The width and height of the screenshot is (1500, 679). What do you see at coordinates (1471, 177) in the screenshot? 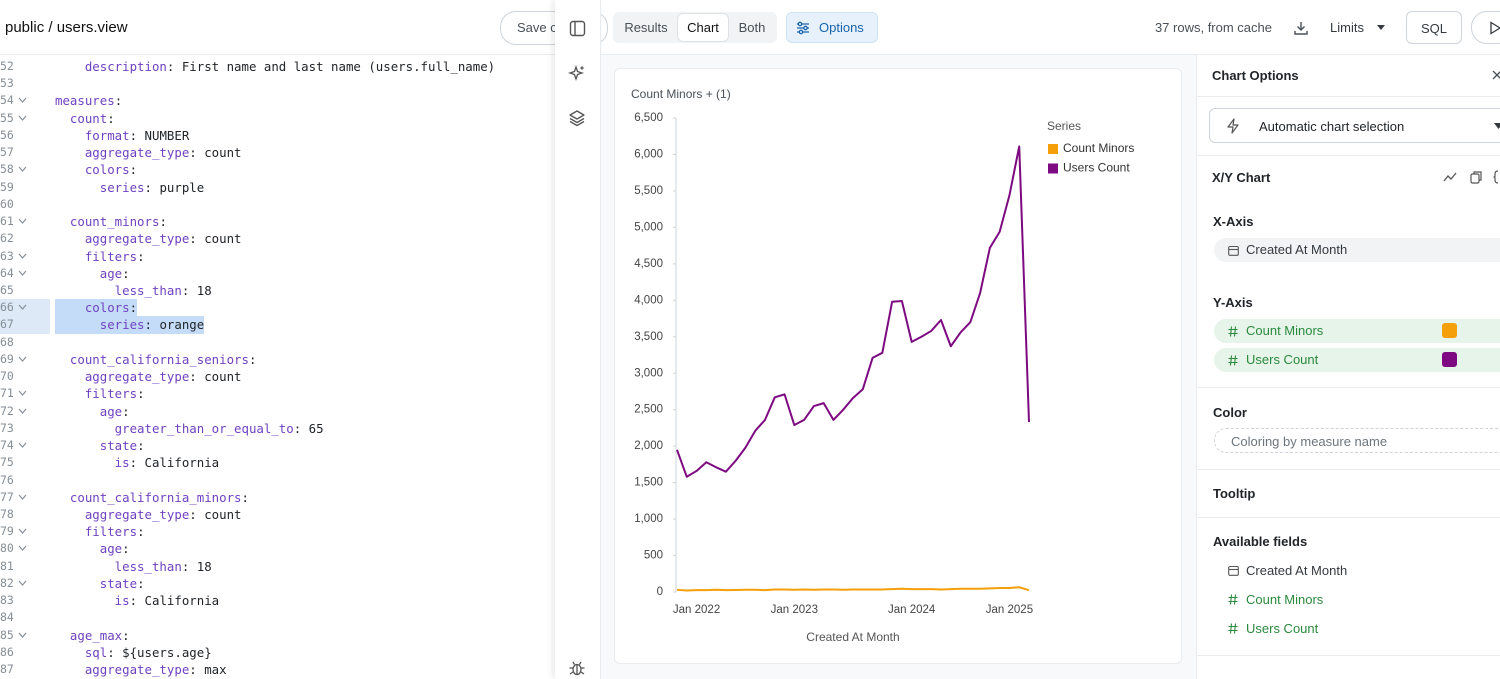
I see `chart-kind-icons` at bounding box center [1471, 177].